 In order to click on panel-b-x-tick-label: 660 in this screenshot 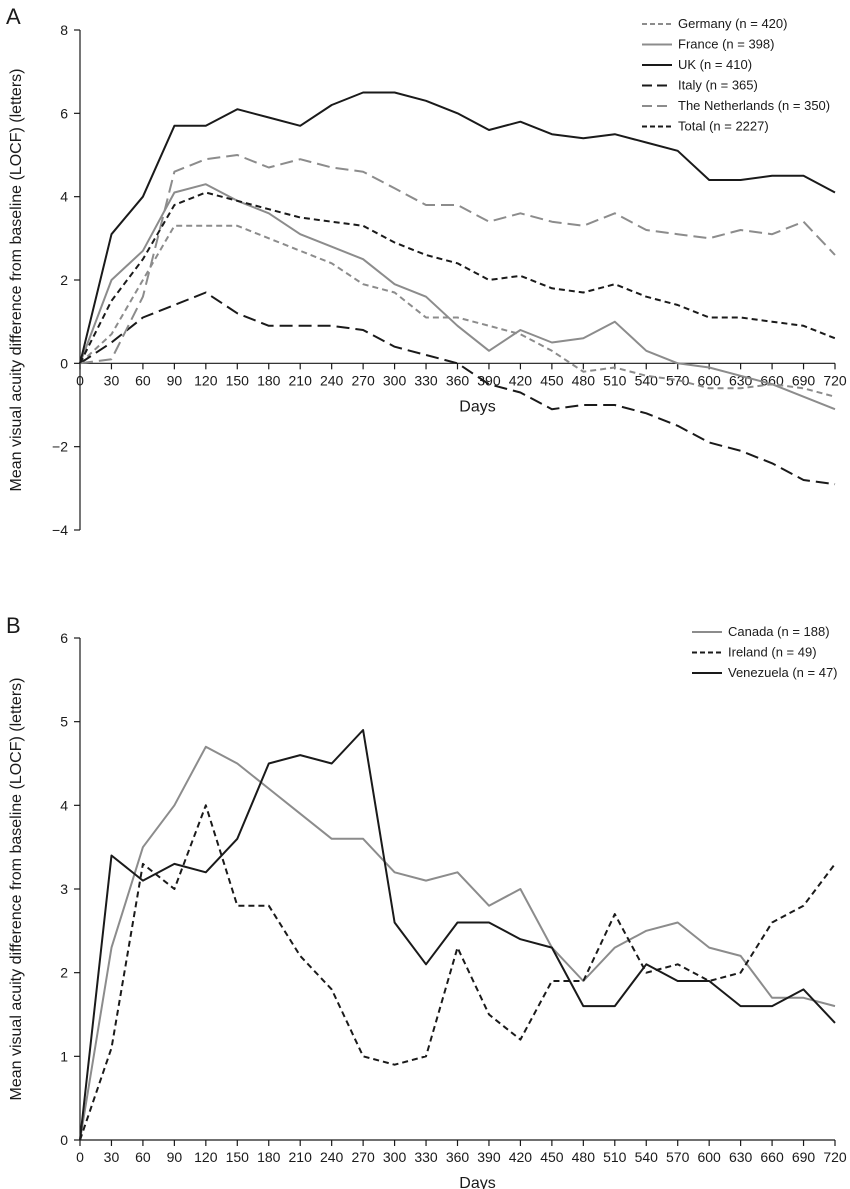, I will do `click(772, 1157)`.